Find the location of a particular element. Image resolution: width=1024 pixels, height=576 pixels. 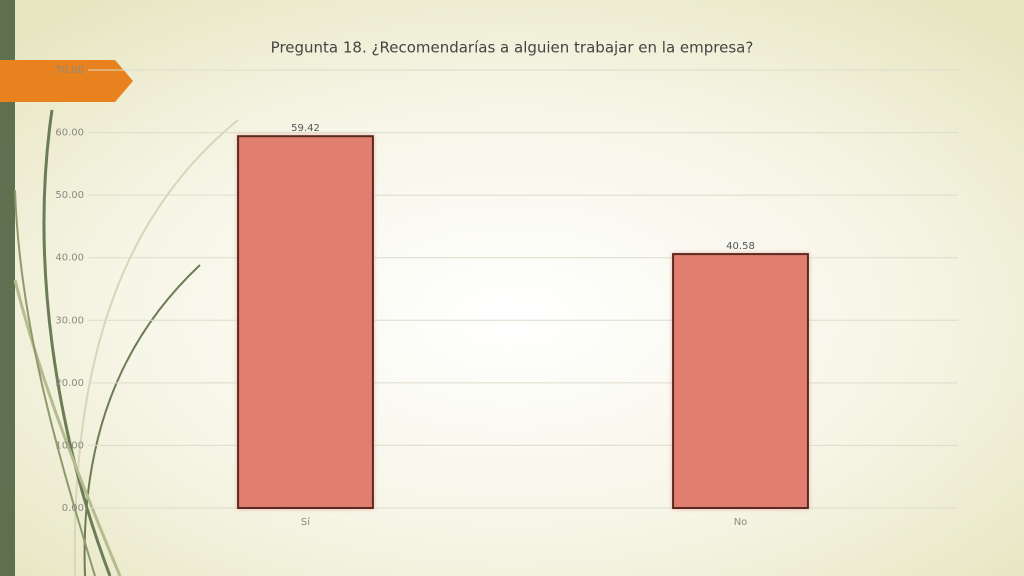

y-tick-label: 20.00 is located at coordinates (69, 383).